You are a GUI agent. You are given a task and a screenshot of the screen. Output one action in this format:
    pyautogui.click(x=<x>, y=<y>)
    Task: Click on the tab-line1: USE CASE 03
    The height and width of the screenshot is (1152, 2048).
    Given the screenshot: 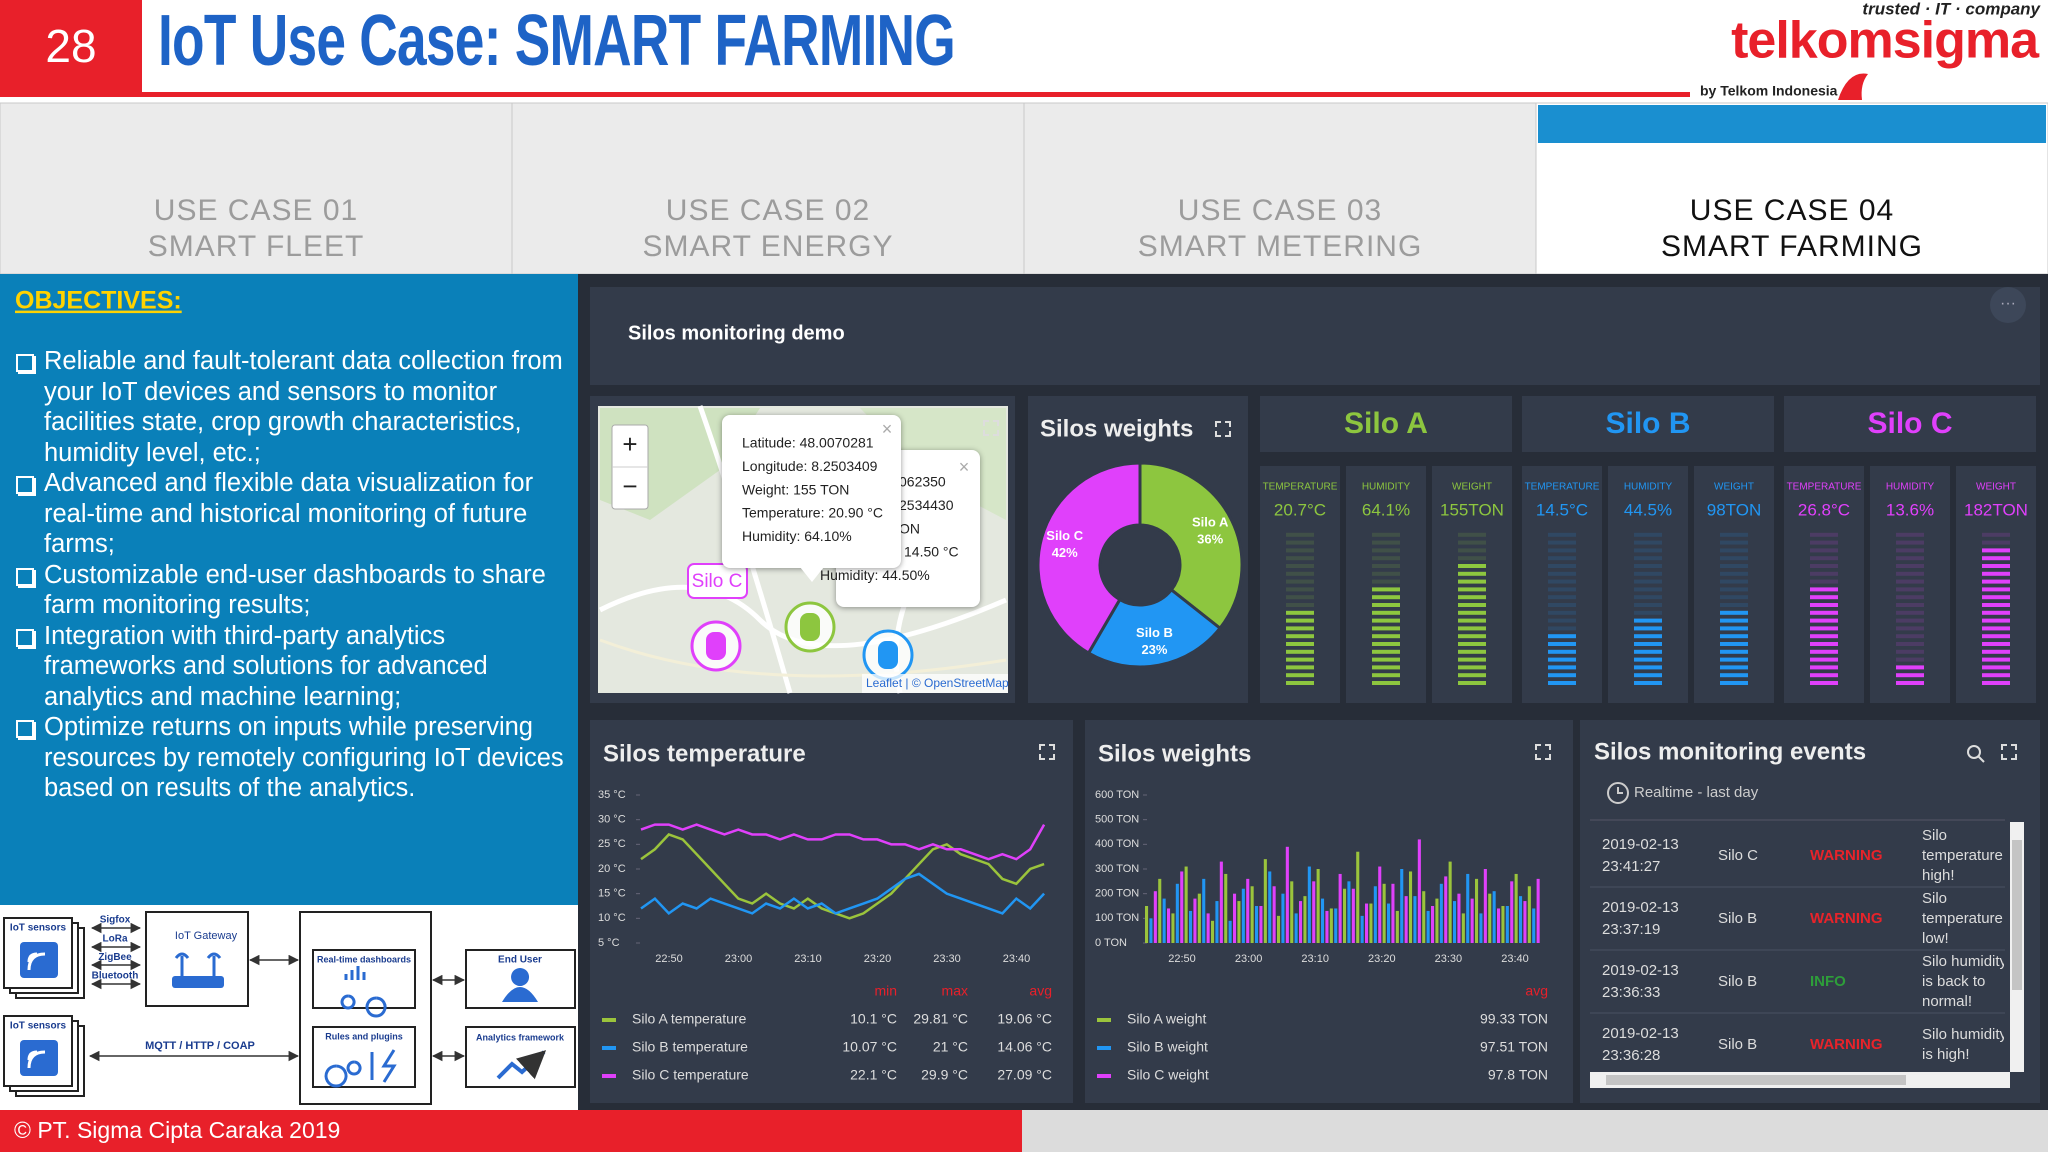 What is the action you would take?
    pyautogui.click(x=1280, y=210)
    